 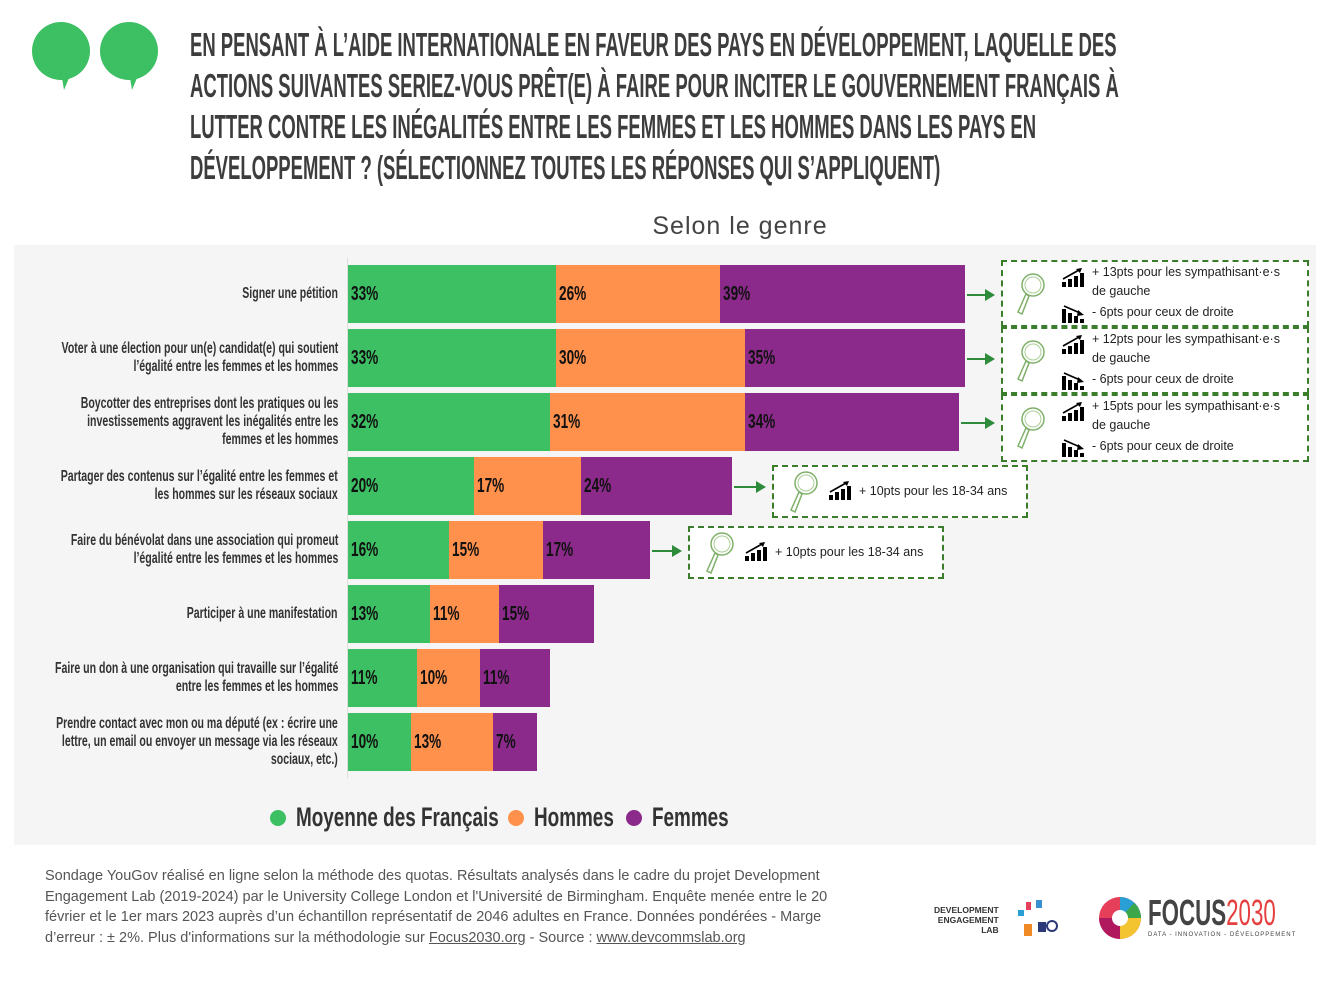 I want to click on legend-item-hommes: Hommes, so click(x=561, y=817).